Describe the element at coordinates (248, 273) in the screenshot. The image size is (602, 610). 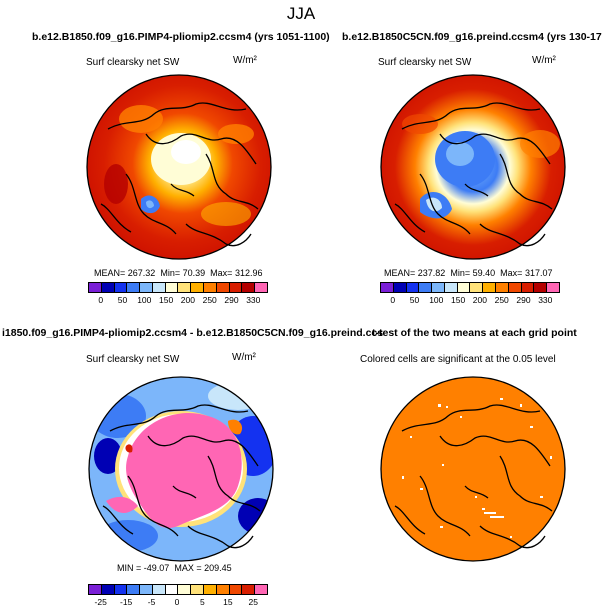
I see `panel-1-max: 312.96` at that location.